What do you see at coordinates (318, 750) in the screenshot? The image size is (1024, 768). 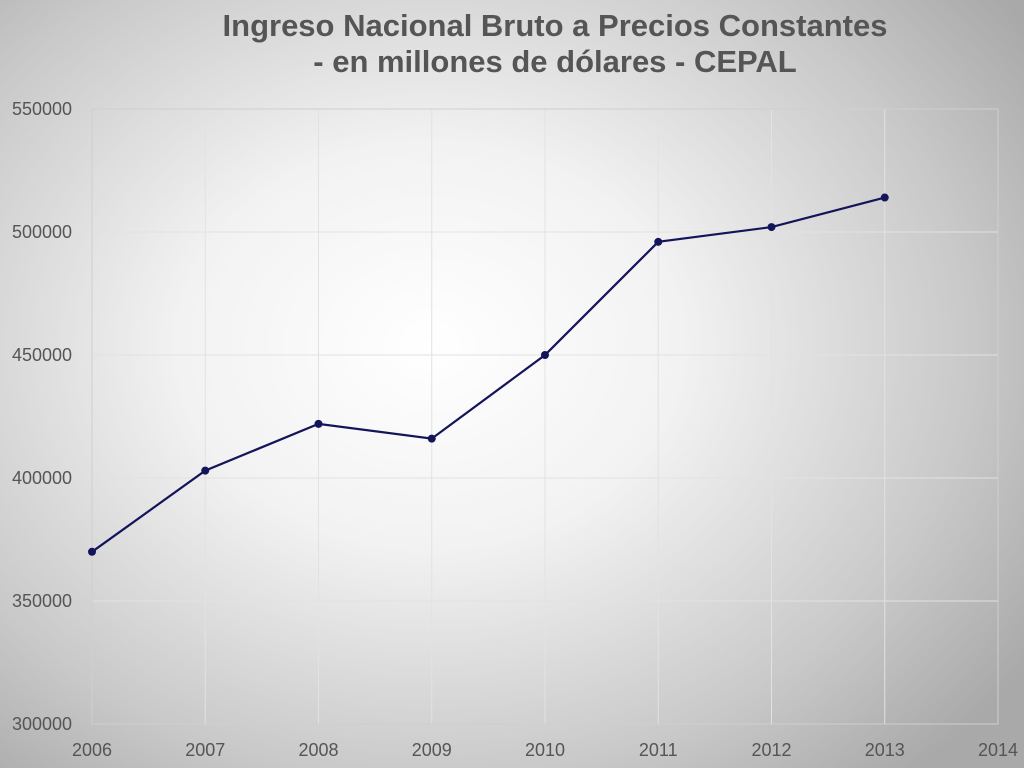 I see `x-tick-label: 2008` at bounding box center [318, 750].